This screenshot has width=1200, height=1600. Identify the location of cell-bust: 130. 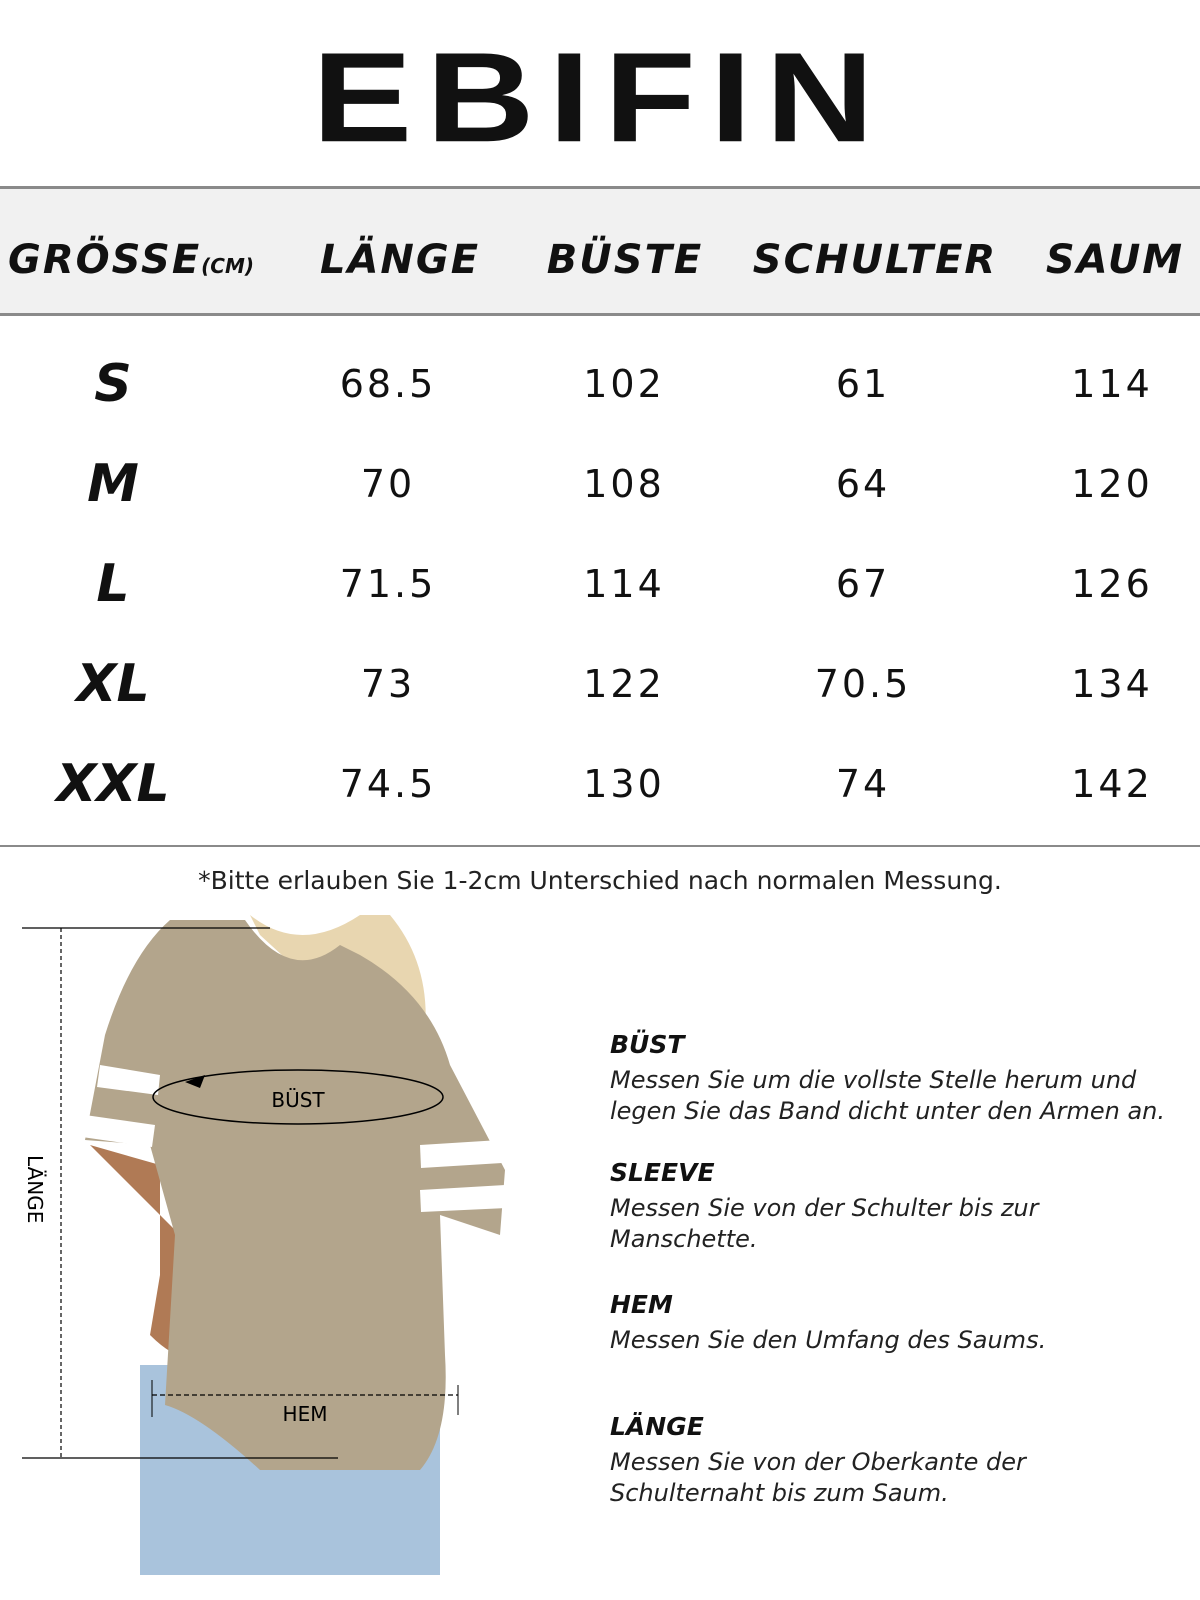
(624, 784).